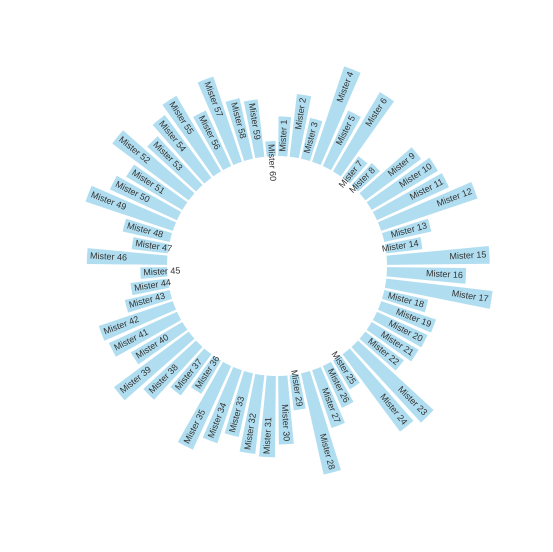 The image size is (553, 552). What do you see at coordinates (272, 162) in the screenshot?
I see `bar-label-60: Mister 60` at bounding box center [272, 162].